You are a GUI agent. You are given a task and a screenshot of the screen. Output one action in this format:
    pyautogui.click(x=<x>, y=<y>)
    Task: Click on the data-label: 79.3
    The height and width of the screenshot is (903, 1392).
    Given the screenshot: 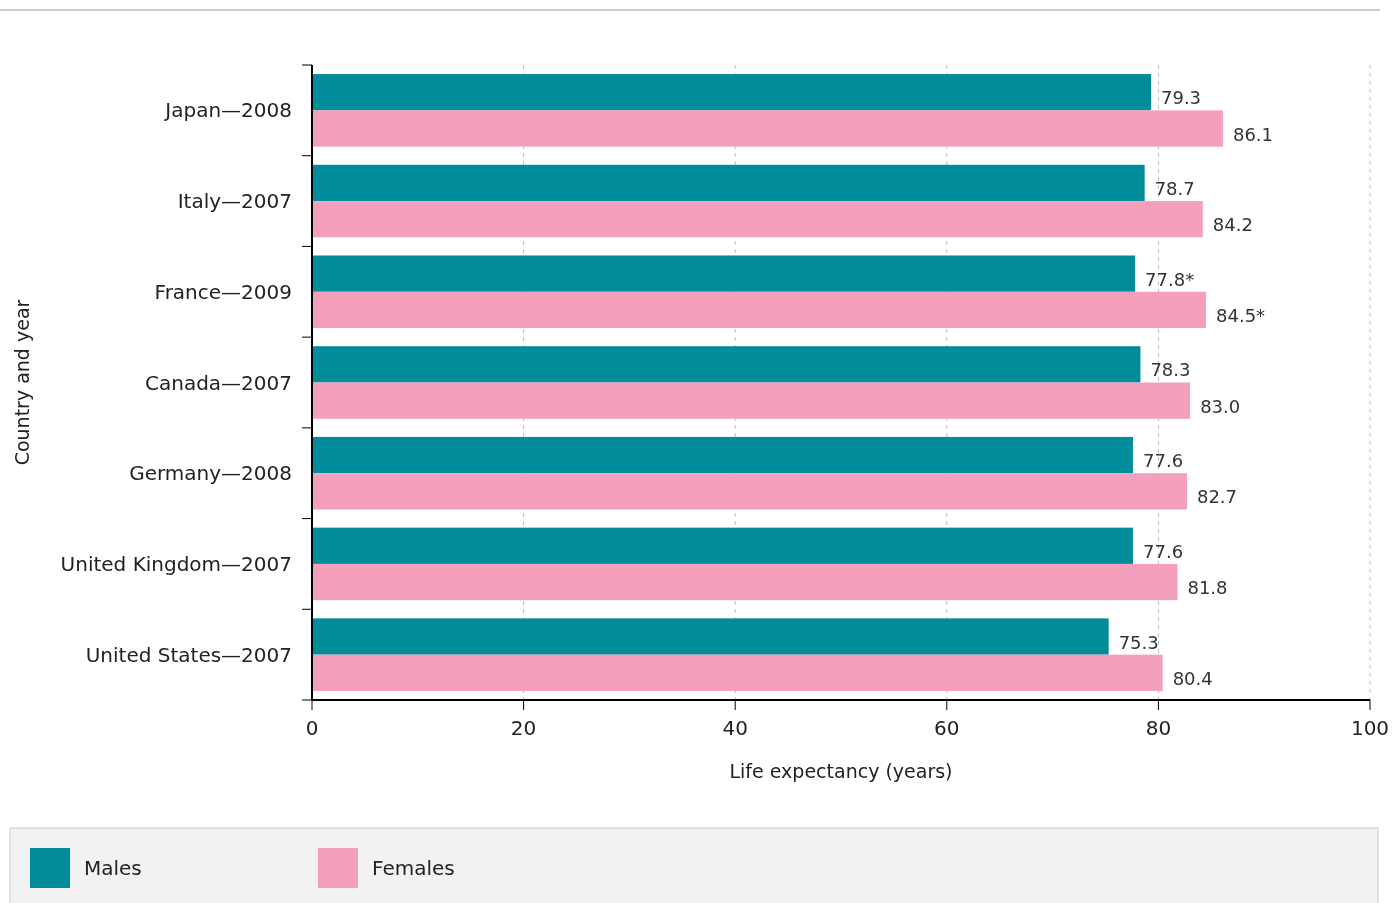 What is the action you would take?
    pyautogui.click(x=1181, y=98)
    